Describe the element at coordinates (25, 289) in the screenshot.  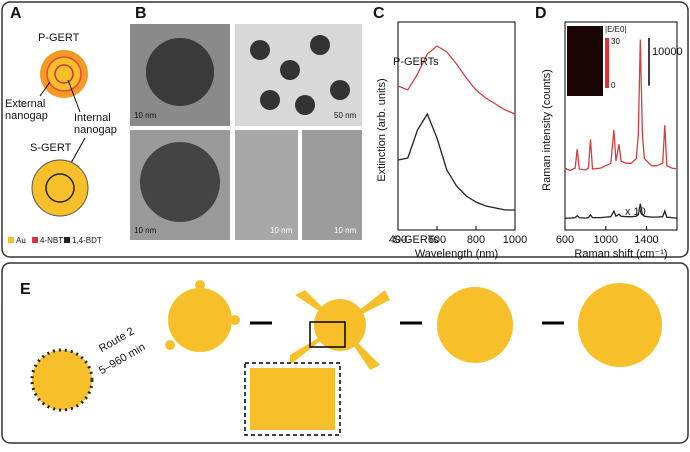
I see `panel-label: E` at that location.